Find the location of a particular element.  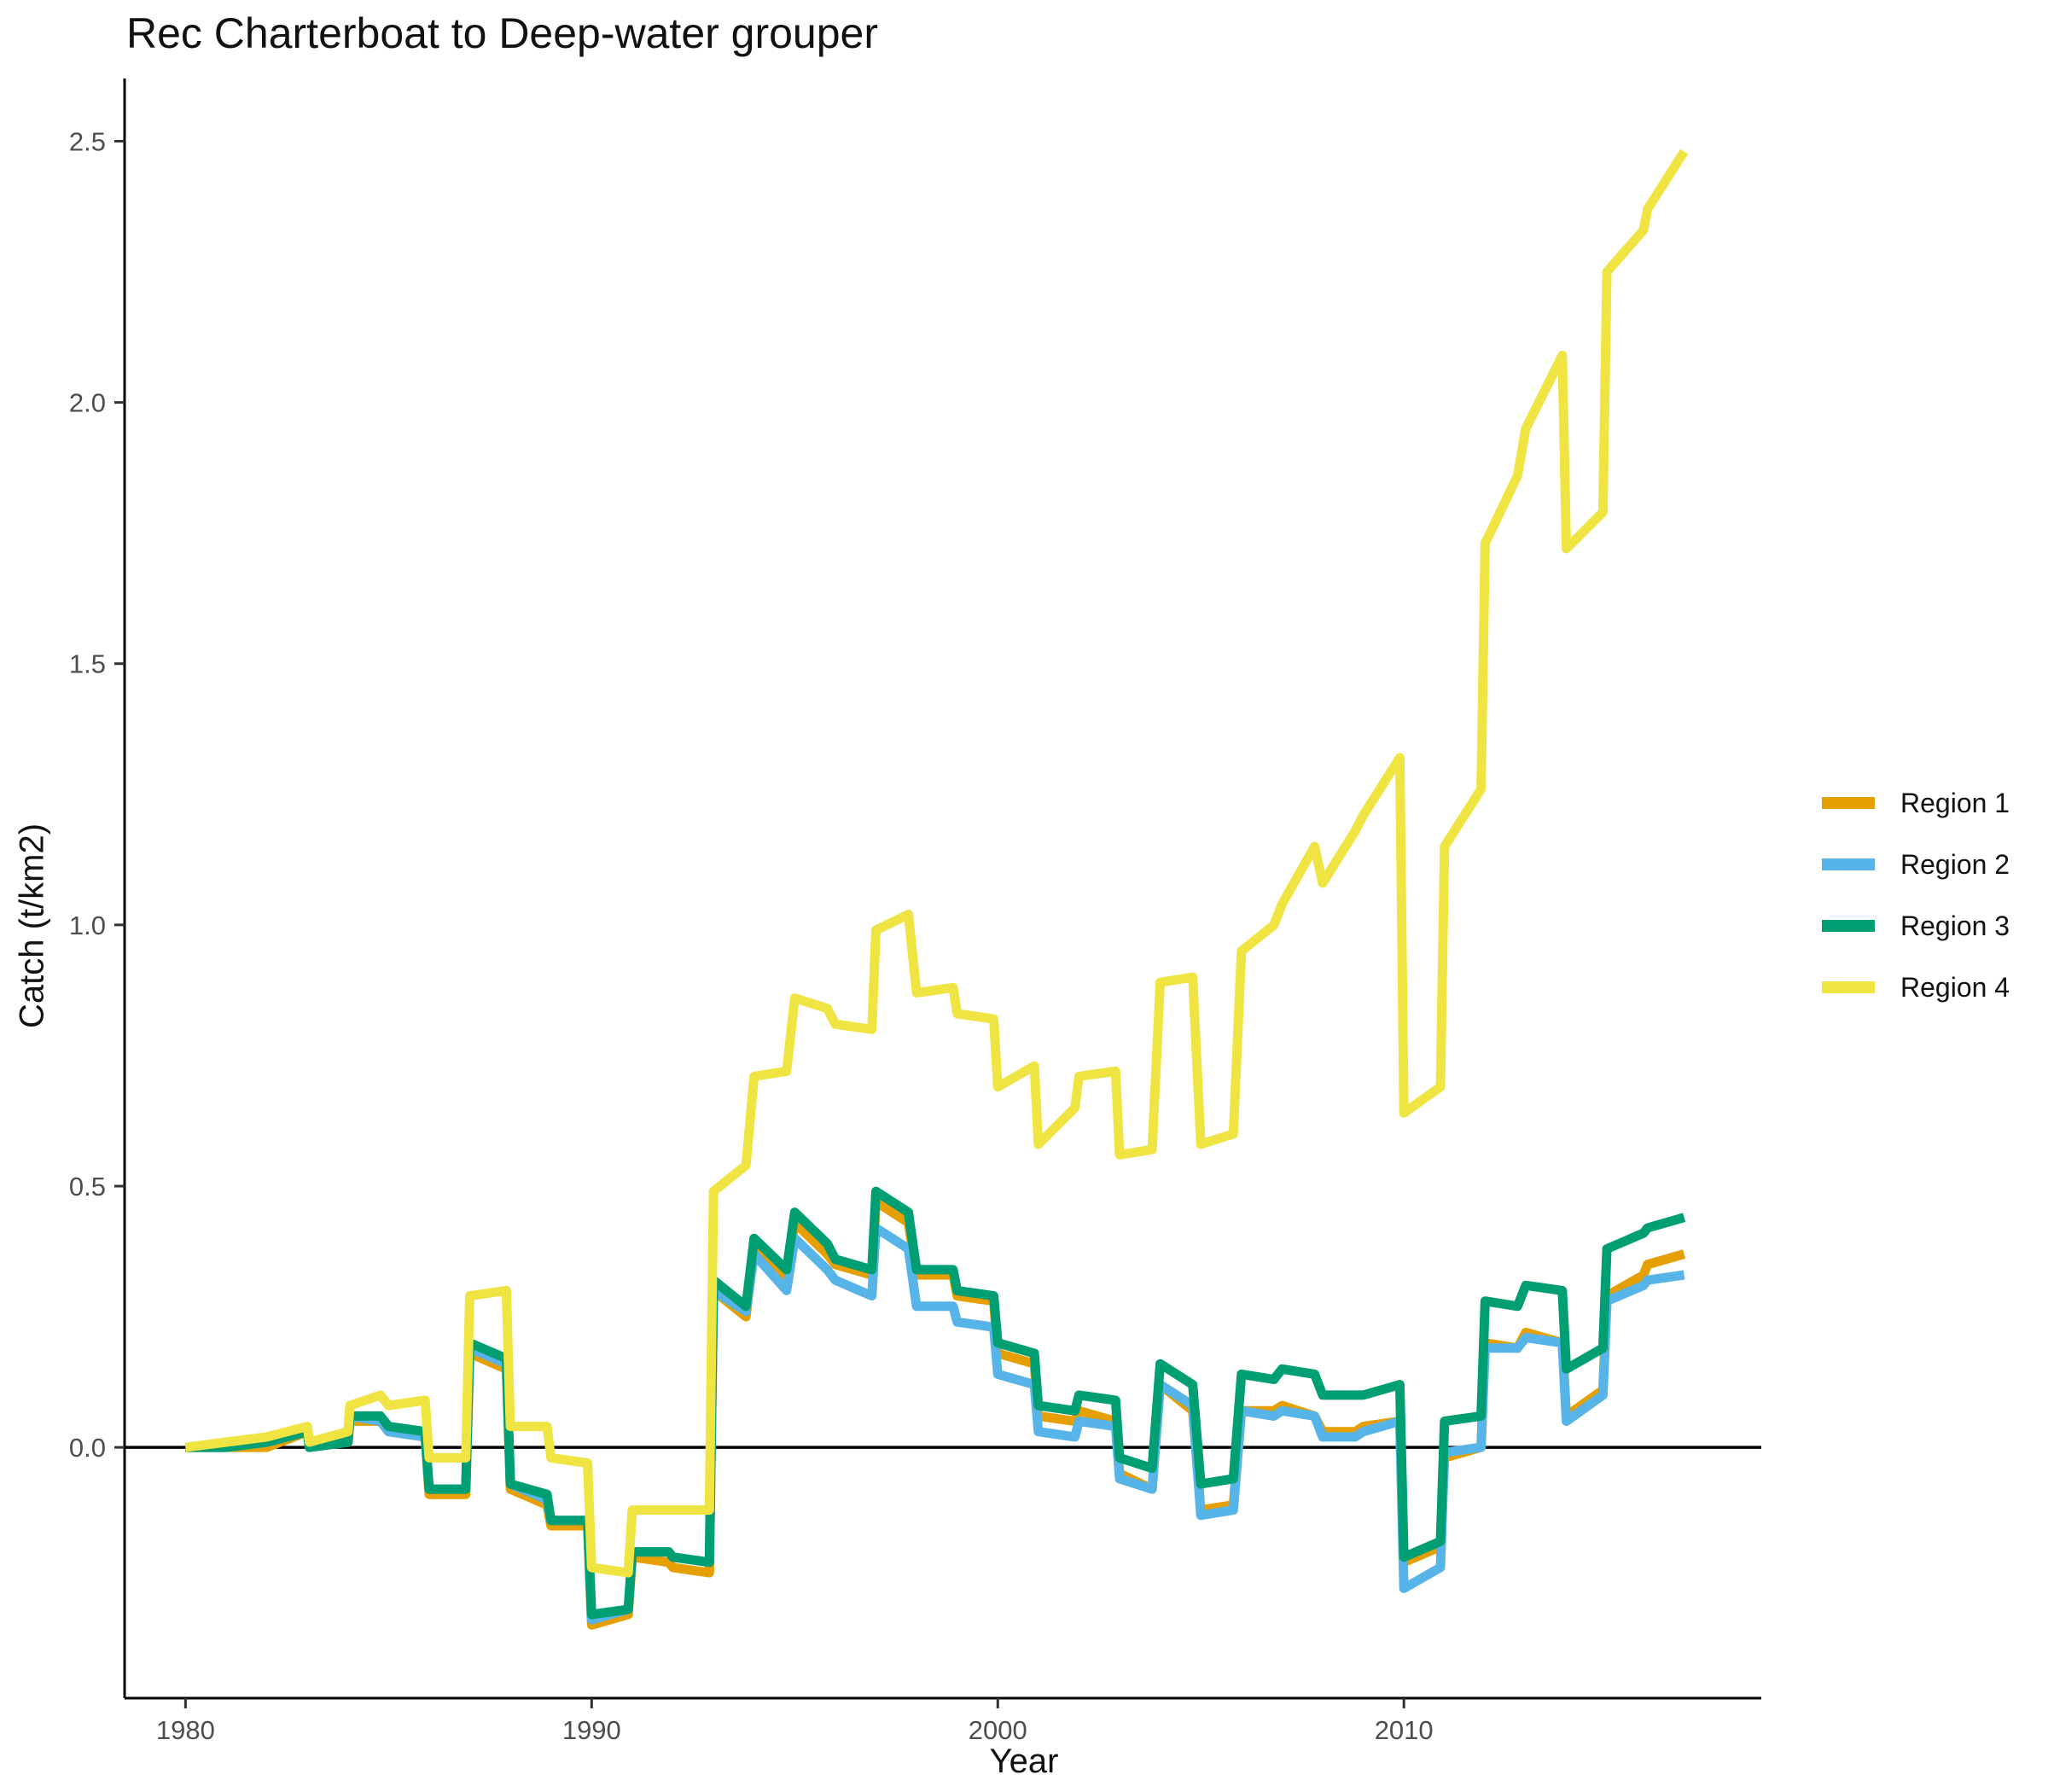

legend-item-region-1: Region 1 is located at coordinates (1916, 803).